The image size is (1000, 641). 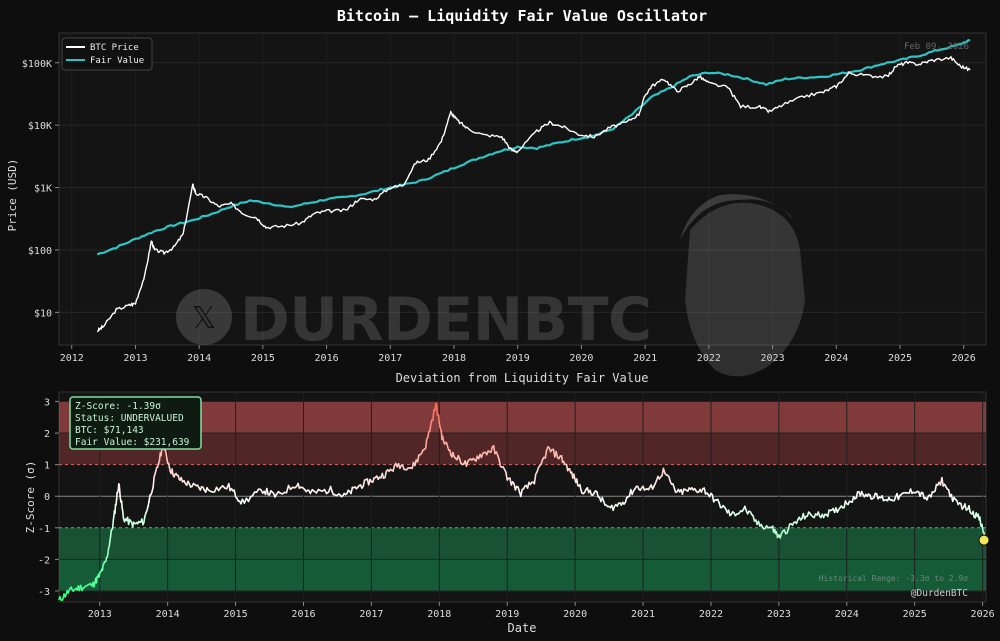 What do you see at coordinates (645, 358) in the screenshot?
I see `price-x-tick-label: 2021` at bounding box center [645, 358].